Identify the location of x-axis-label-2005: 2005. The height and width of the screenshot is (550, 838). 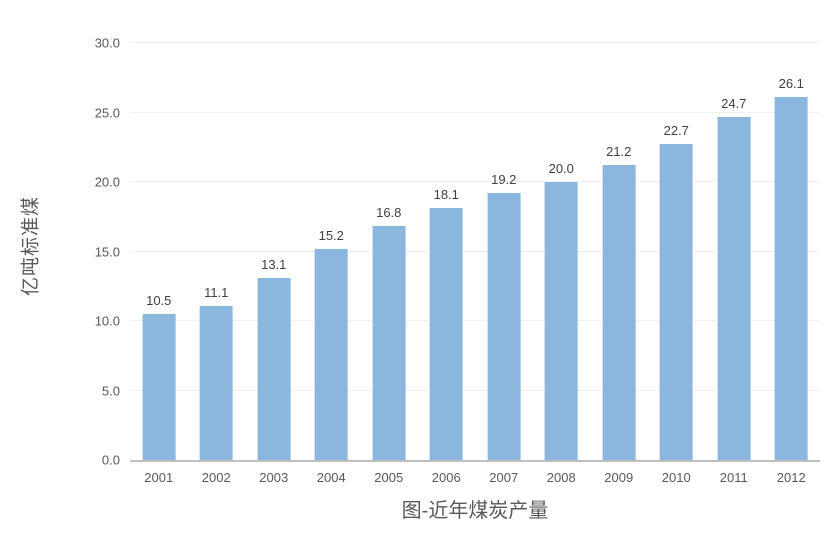
(389, 477).